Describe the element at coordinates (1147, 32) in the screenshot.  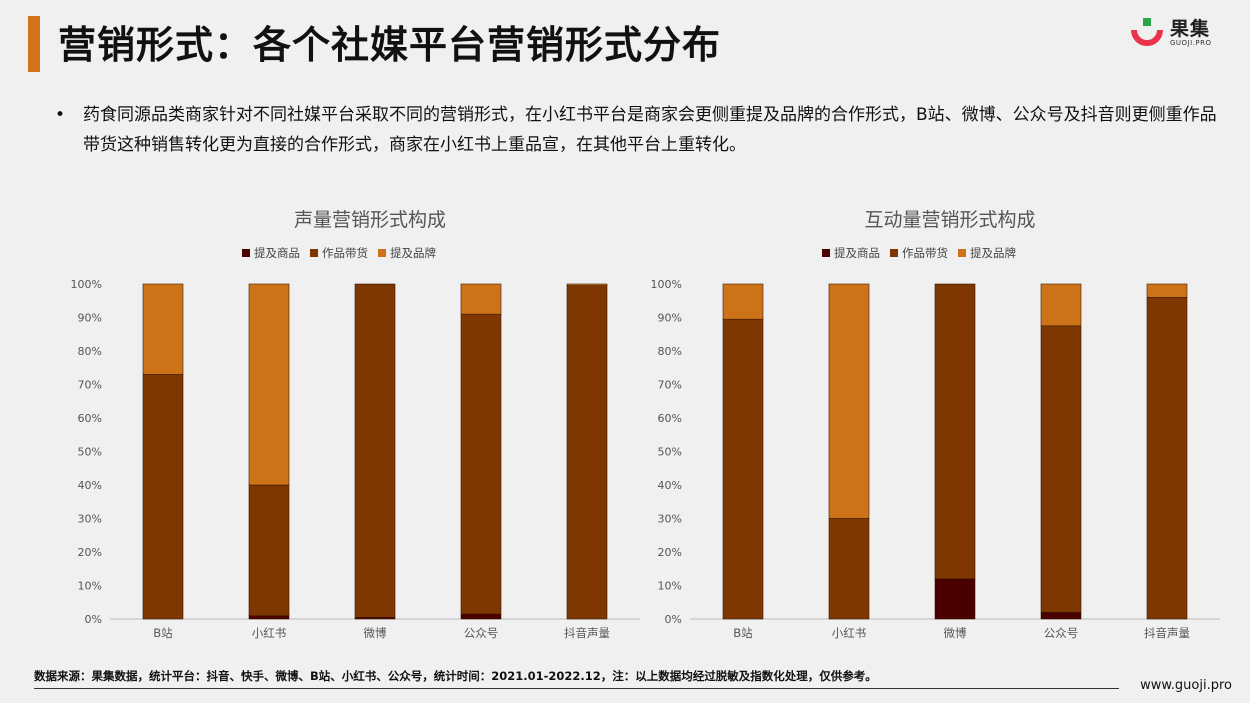
I see `guoji-logo-icon` at that location.